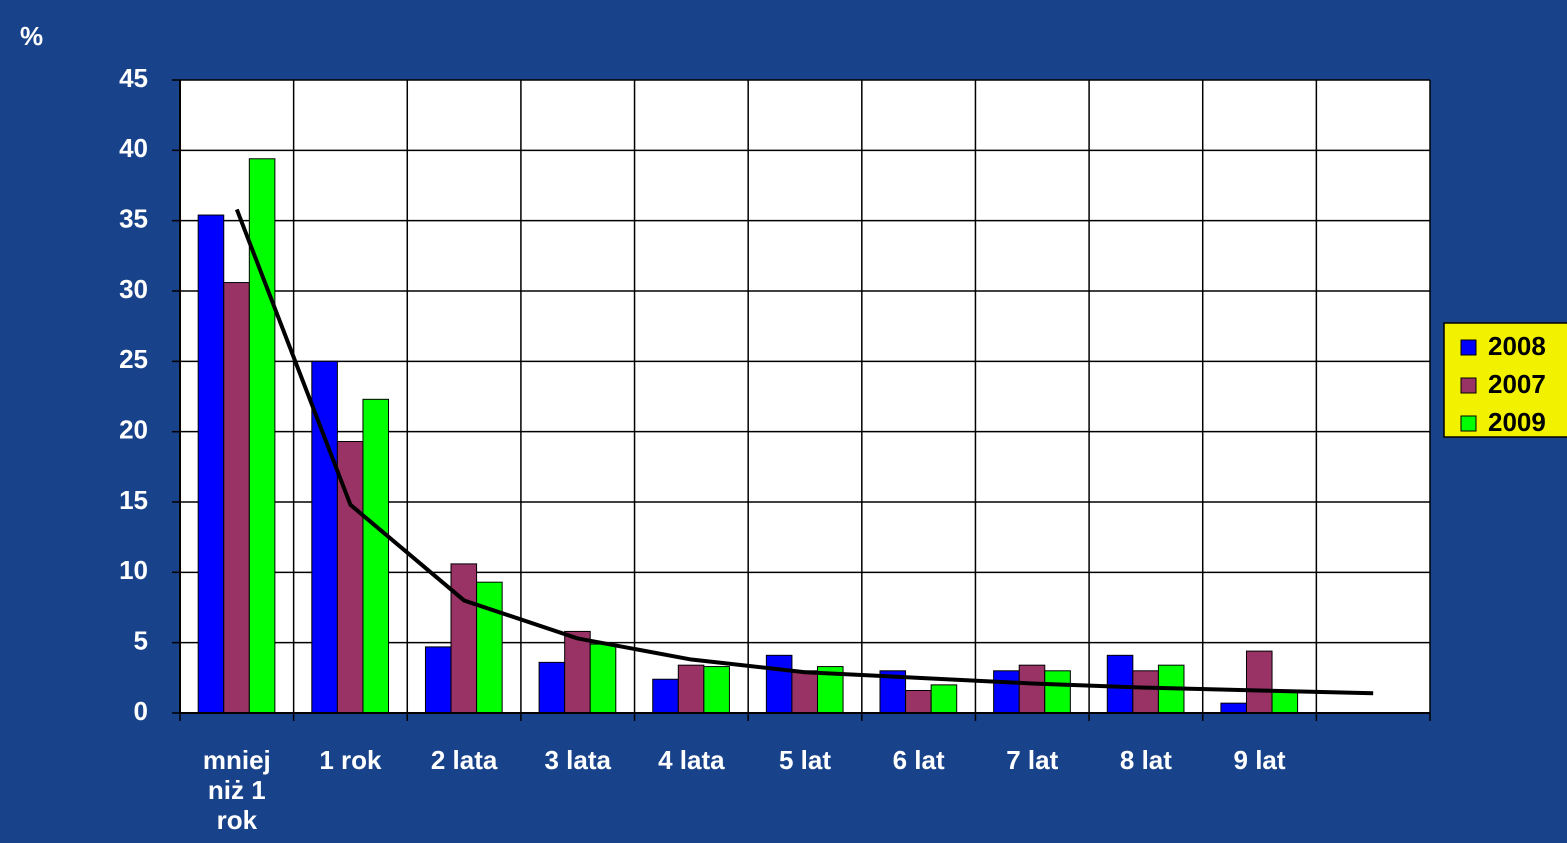 This screenshot has height=843, width=1567. I want to click on legend-label: 2009, so click(1517, 422).